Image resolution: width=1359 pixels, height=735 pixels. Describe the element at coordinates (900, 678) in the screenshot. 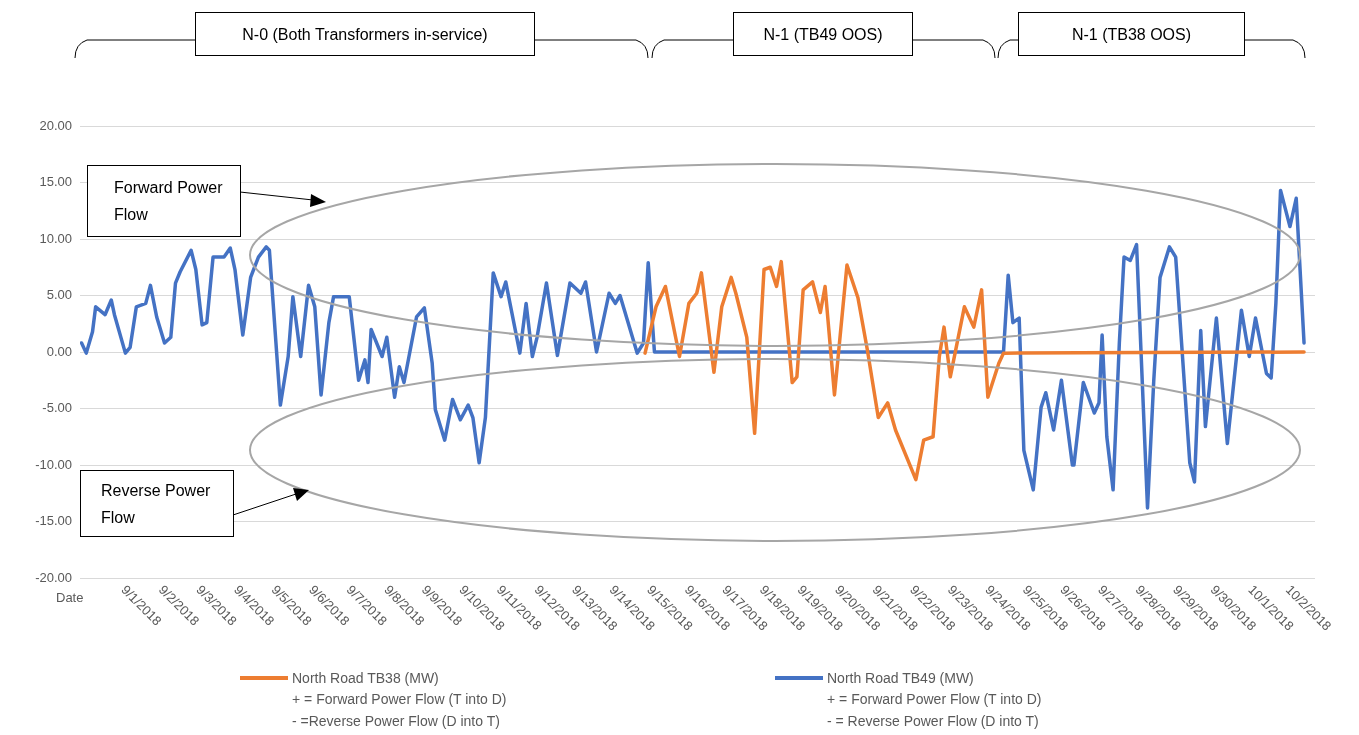

I see `legend-label: North Road TB49 (MW)` at that location.